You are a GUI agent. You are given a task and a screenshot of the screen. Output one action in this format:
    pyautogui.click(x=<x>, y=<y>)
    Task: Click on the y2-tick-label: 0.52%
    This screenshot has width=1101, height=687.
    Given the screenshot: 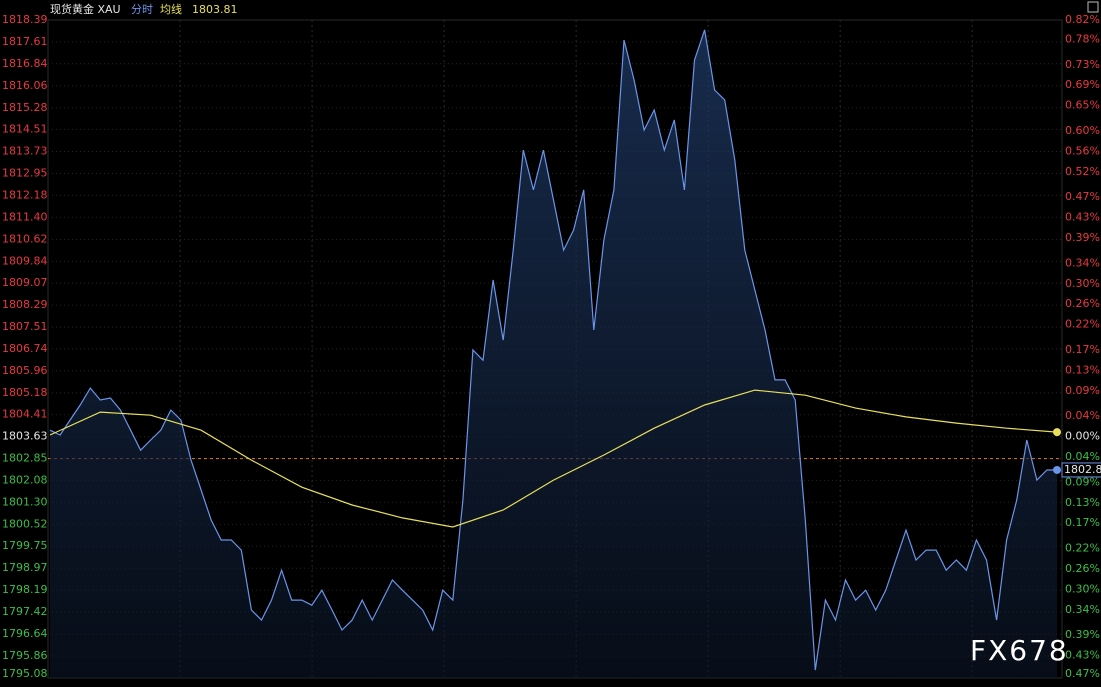 What is the action you would take?
    pyautogui.click(x=1082, y=171)
    